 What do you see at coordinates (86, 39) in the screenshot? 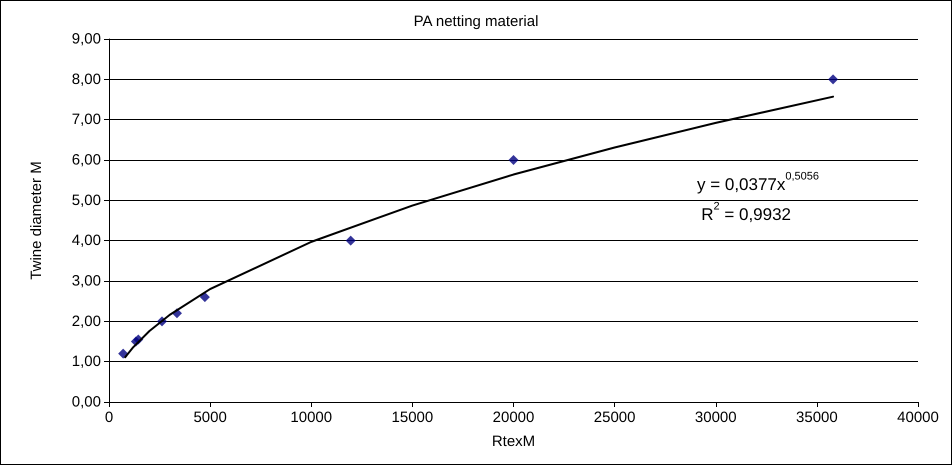
I see `y-tick-label: 9,00` at bounding box center [86, 39].